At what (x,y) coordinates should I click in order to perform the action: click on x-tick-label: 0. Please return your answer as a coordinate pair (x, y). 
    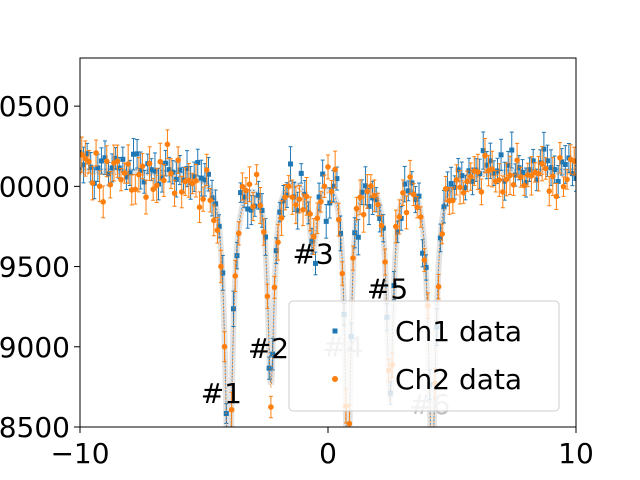
    Looking at the image, I should click on (328, 453).